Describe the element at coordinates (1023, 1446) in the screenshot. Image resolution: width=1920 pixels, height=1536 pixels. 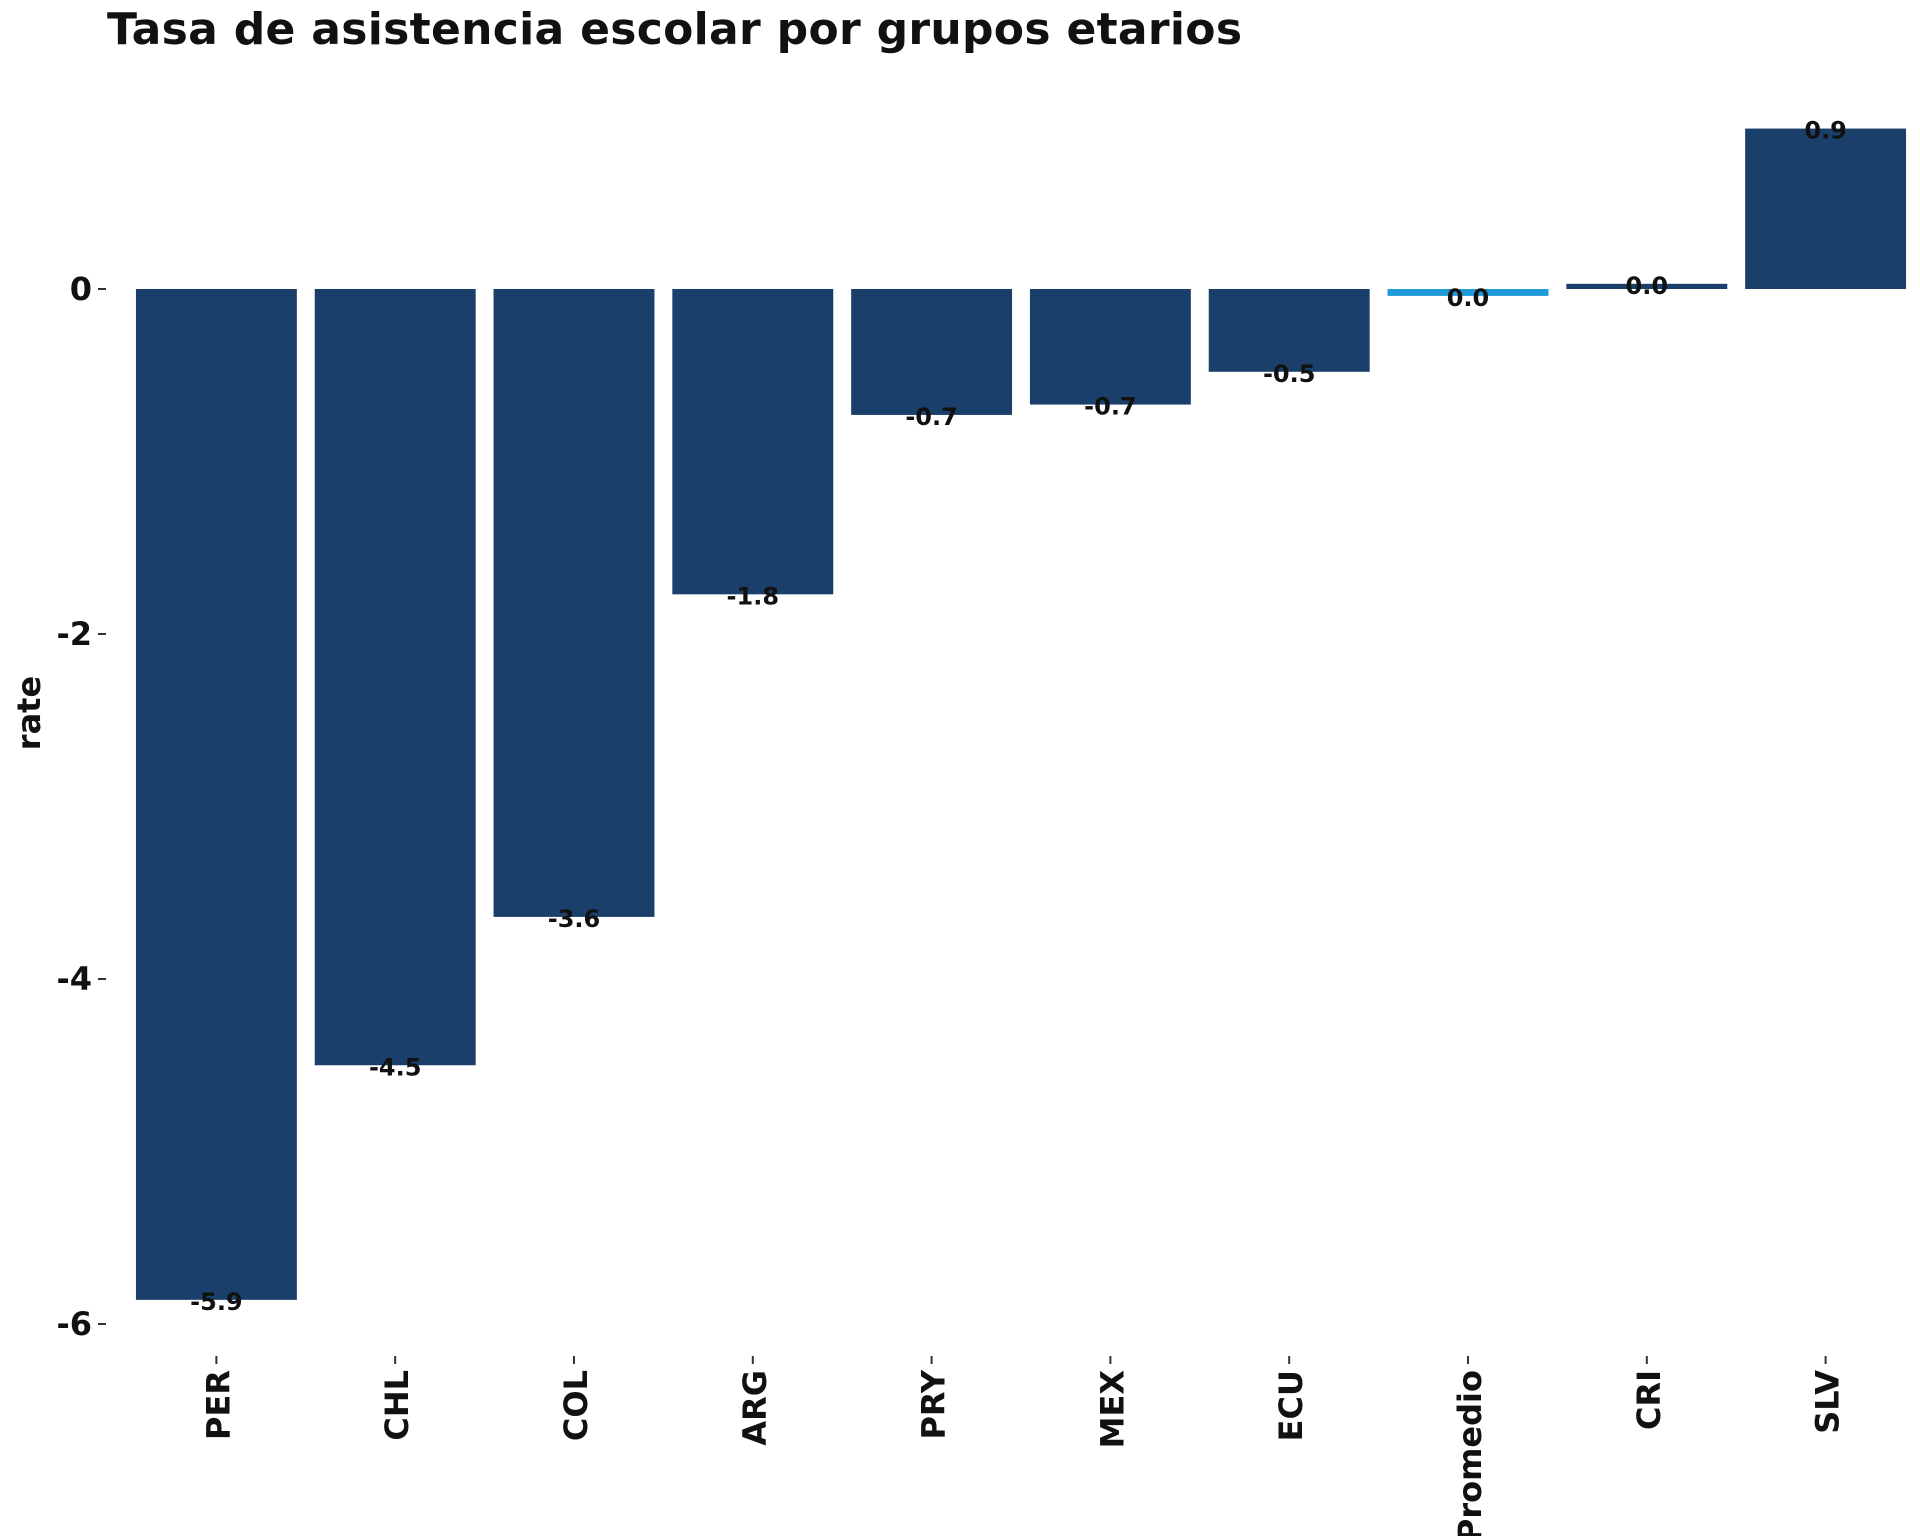
I see `x-axis: PER CHL COL ARG PRY MEX ECU Promedio CRI SLV` at that location.